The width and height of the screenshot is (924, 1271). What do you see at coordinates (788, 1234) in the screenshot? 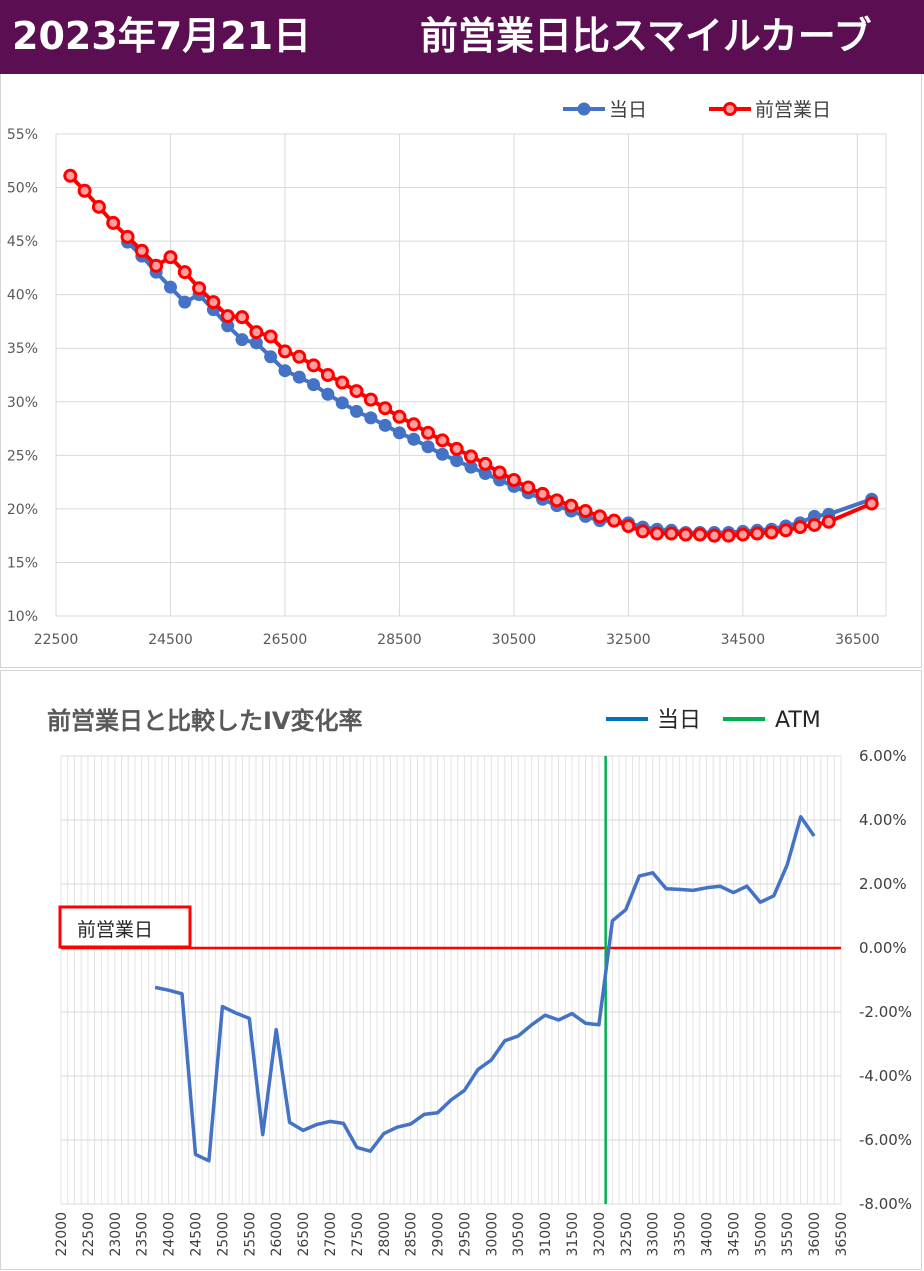
I see `x-tick-label: 35500` at bounding box center [788, 1234].